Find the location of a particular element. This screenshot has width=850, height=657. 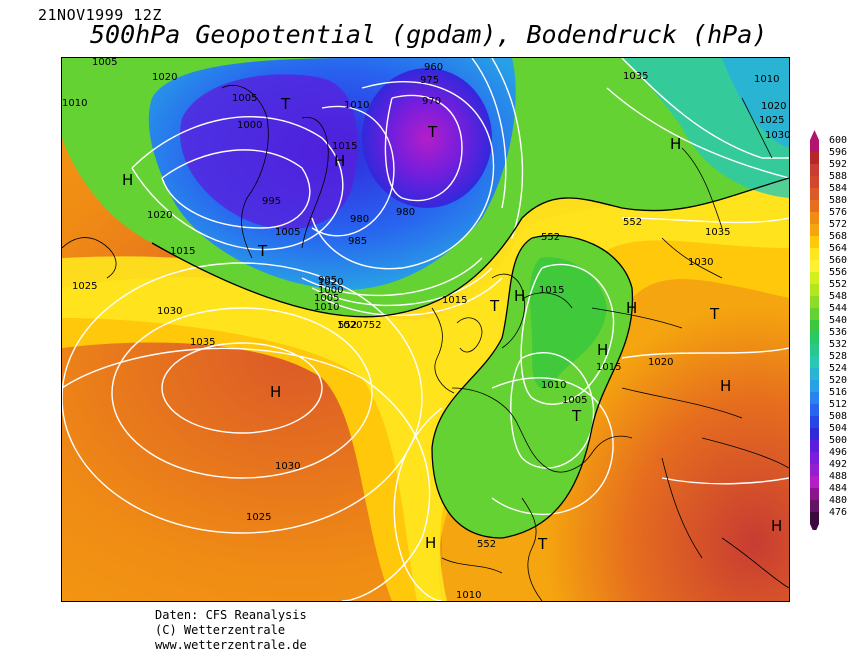

legend-value: 484 is located at coordinates (838, 488).